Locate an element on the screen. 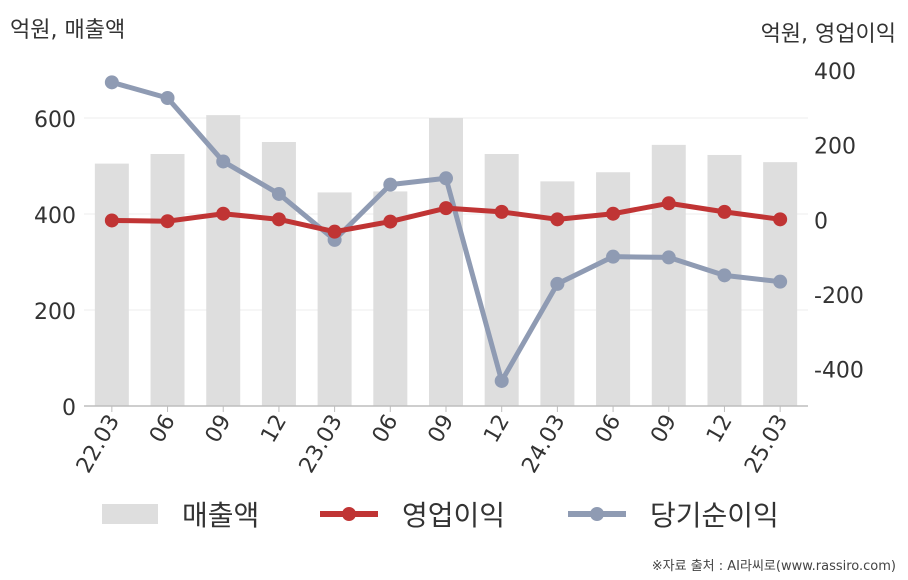 The image size is (908, 580). legend-item-operating-profit: 영업이익 is located at coordinates (411, 514).